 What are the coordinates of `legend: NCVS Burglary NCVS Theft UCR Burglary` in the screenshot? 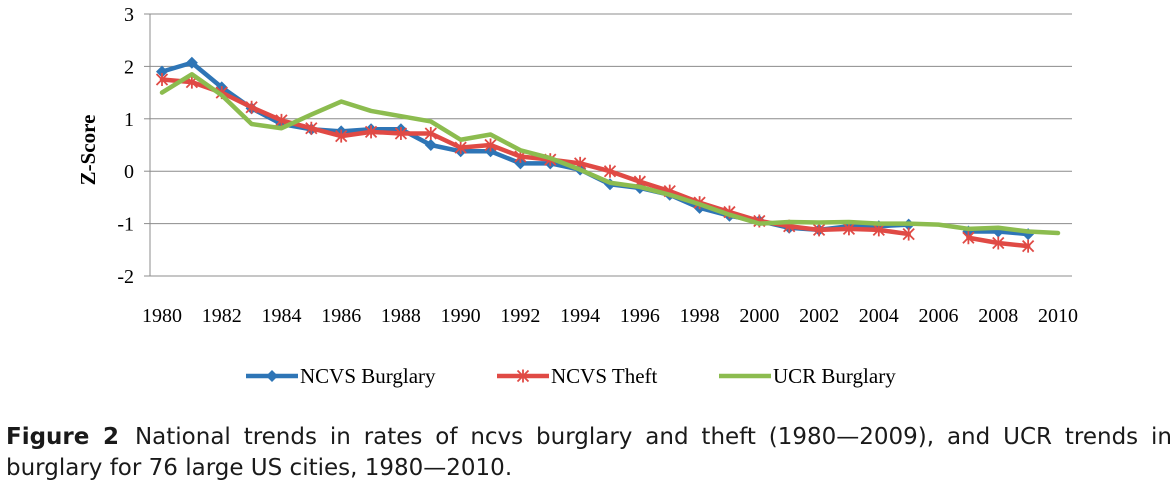 It's located at (571, 376).